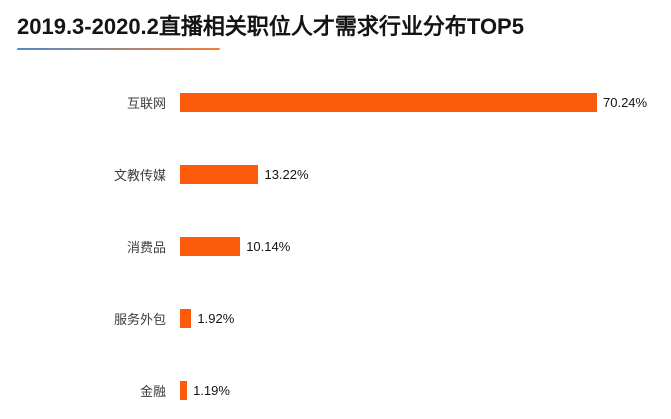 The width and height of the screenshot is (671, 419). I want to click on category-label: 消费品, so click(146, 247).